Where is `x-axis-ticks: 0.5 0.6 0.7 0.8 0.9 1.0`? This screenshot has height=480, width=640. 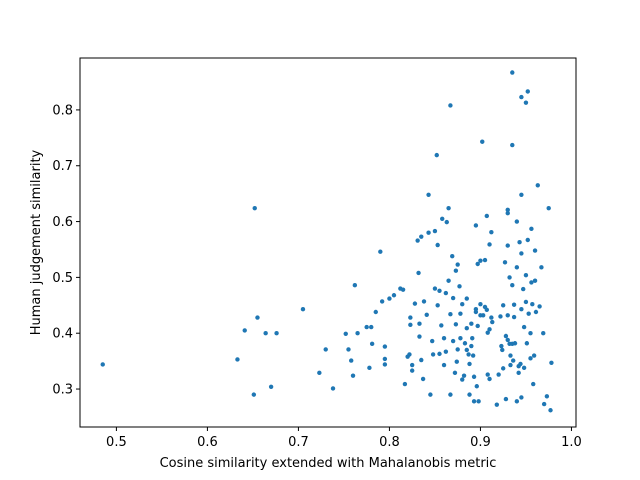
x-axis-ticks: 0.5 0.6 0.7 0.8 0.9 1.0 is located at coordinates (344, 438).